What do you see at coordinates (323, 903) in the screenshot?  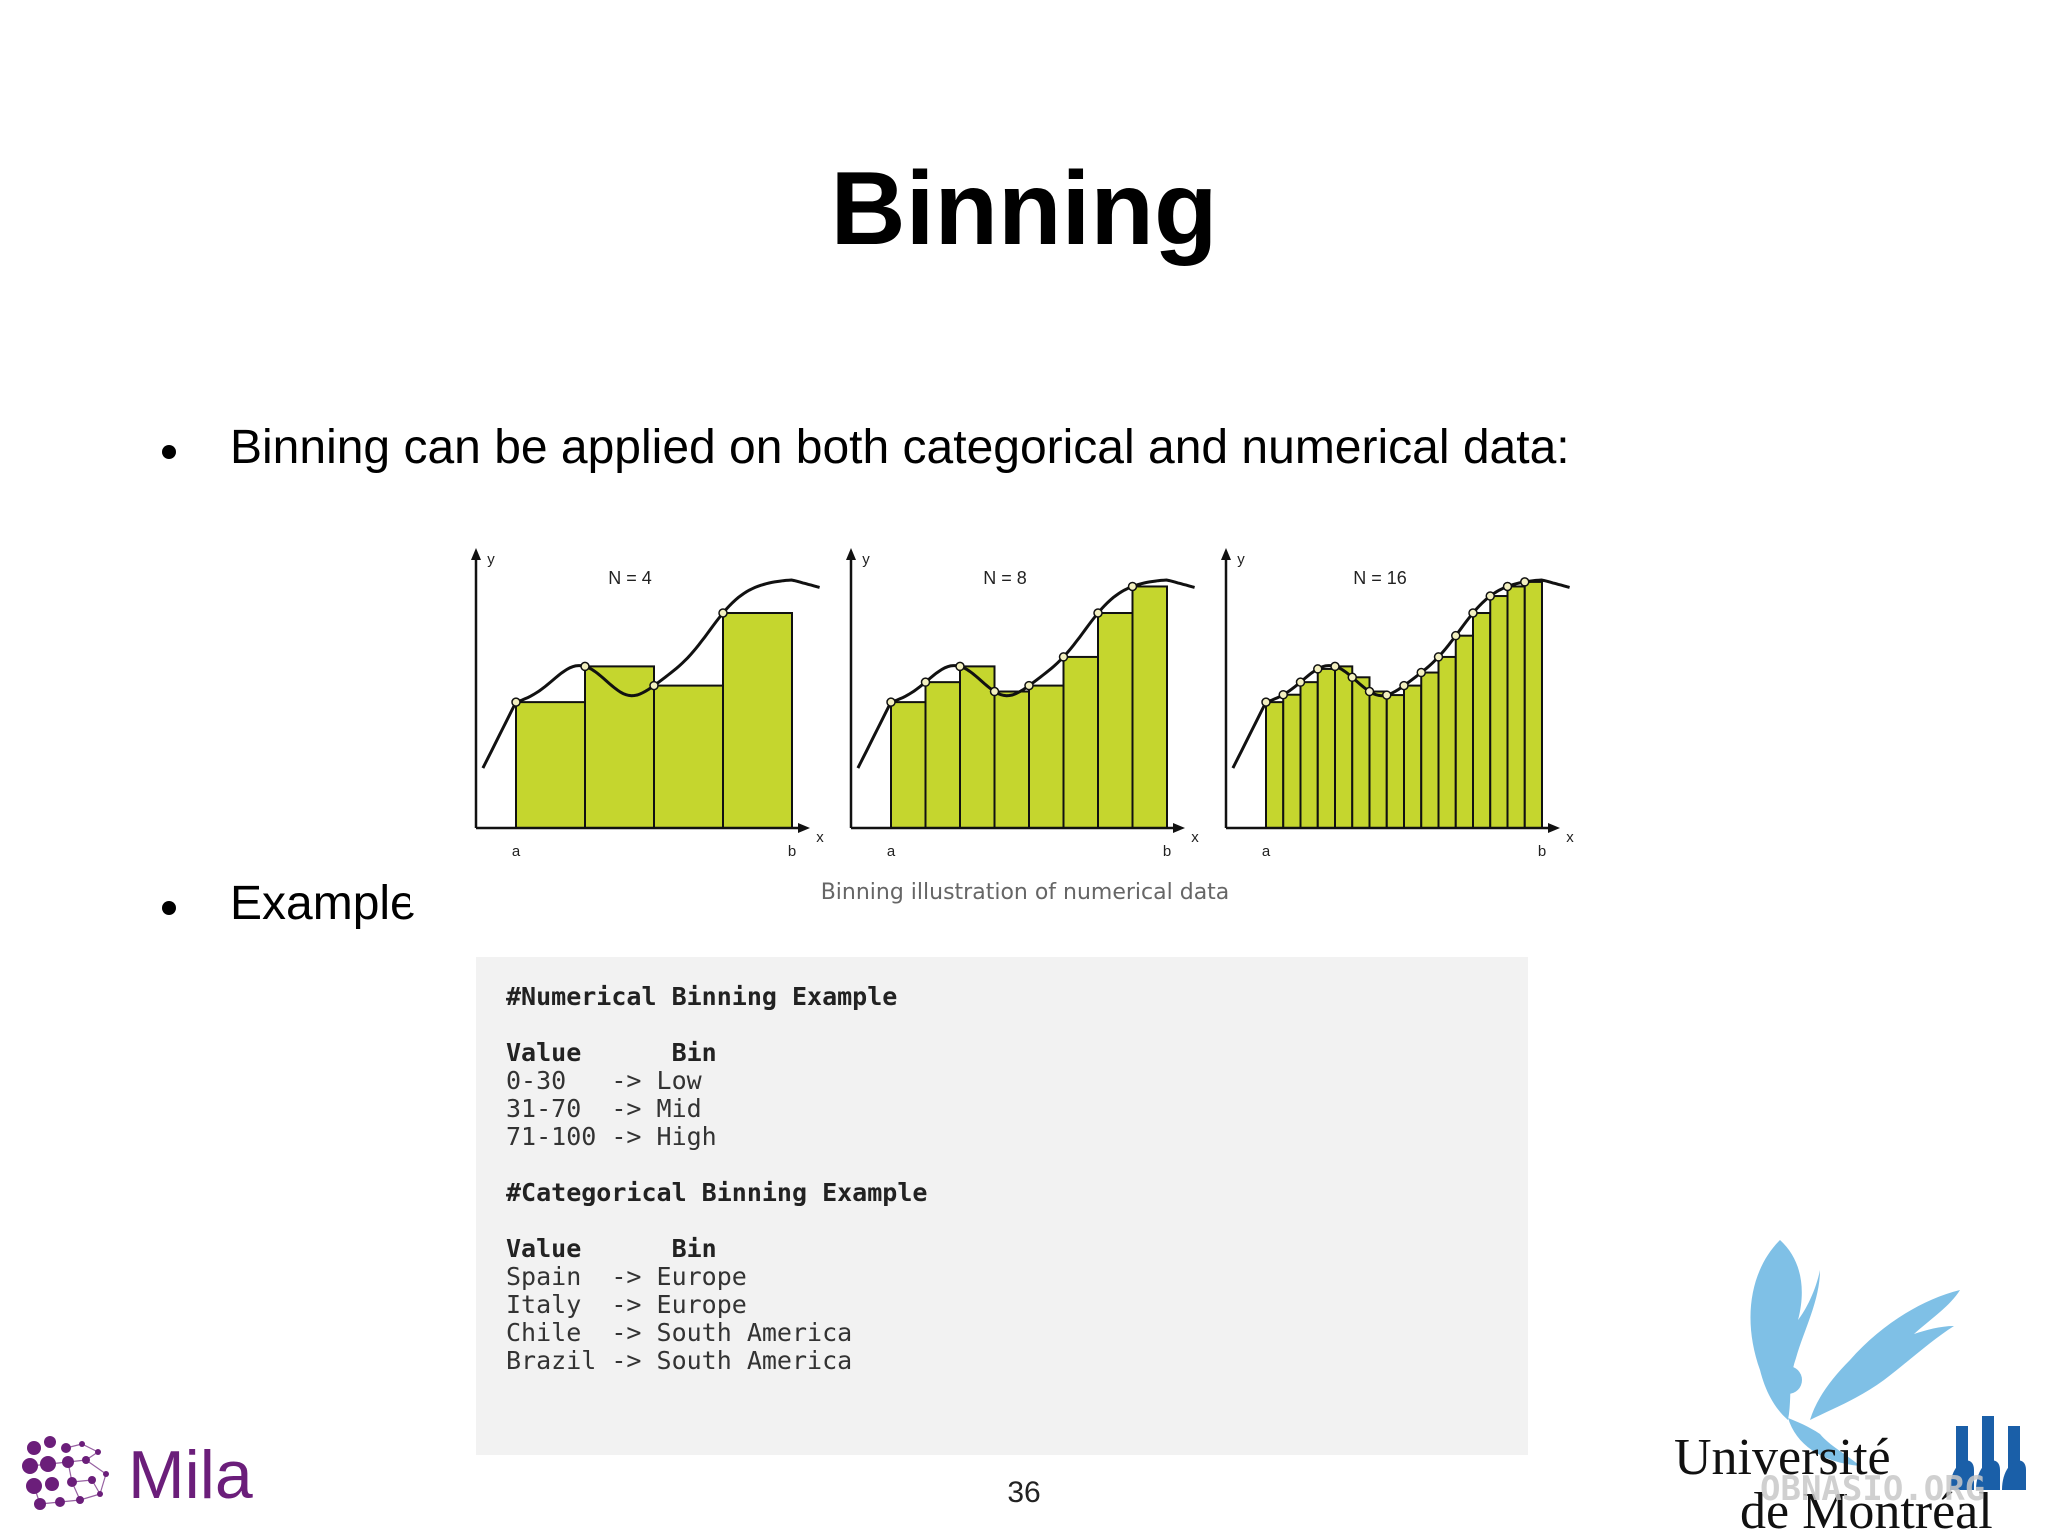 I see `bullet-text: Example` at bounding box center [323, 903].